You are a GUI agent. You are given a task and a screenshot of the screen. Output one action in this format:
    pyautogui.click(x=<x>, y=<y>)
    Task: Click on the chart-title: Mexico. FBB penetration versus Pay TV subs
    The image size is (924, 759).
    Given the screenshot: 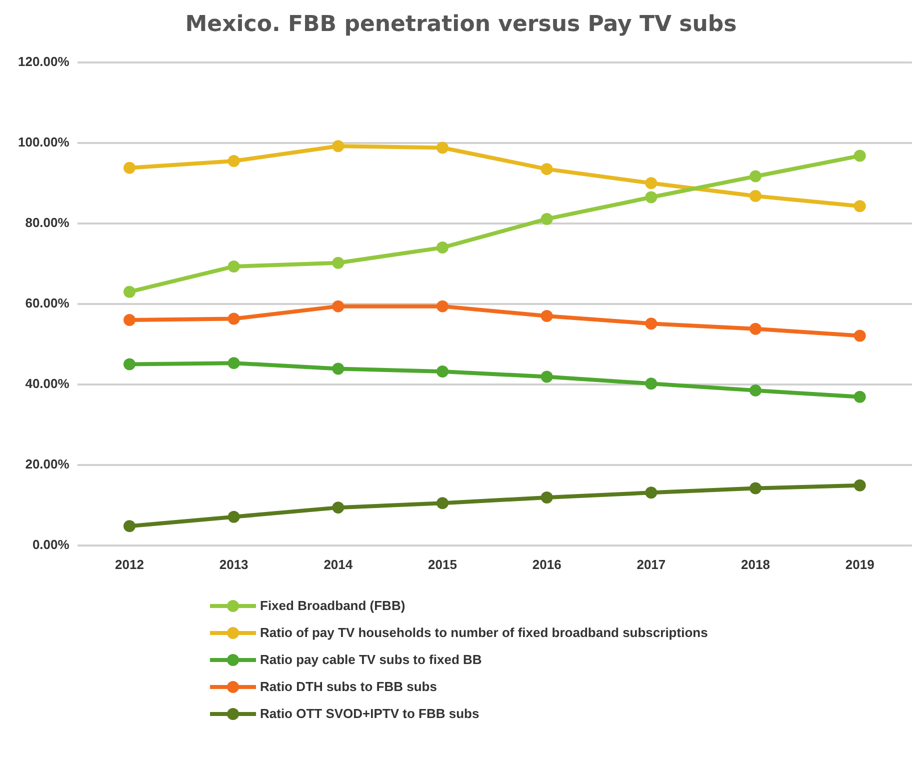 What is the action you would take?
    pyautogui.click(x=461, y=24)
    